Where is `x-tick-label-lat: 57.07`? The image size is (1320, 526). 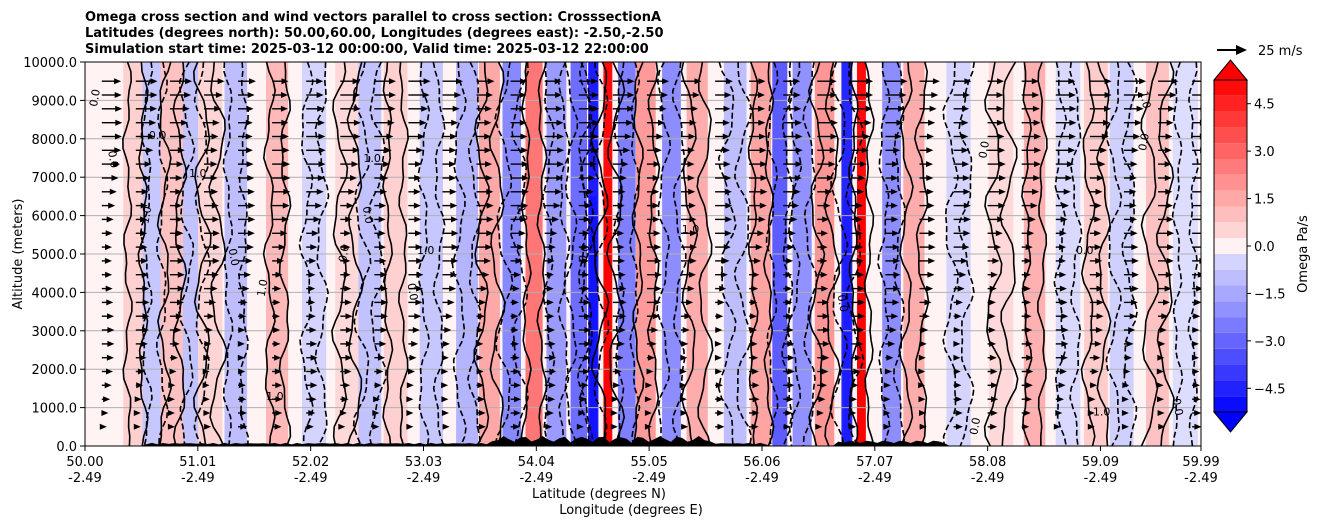 x-tick-label-lat: 57.07 is located at coordinates (874, 462).